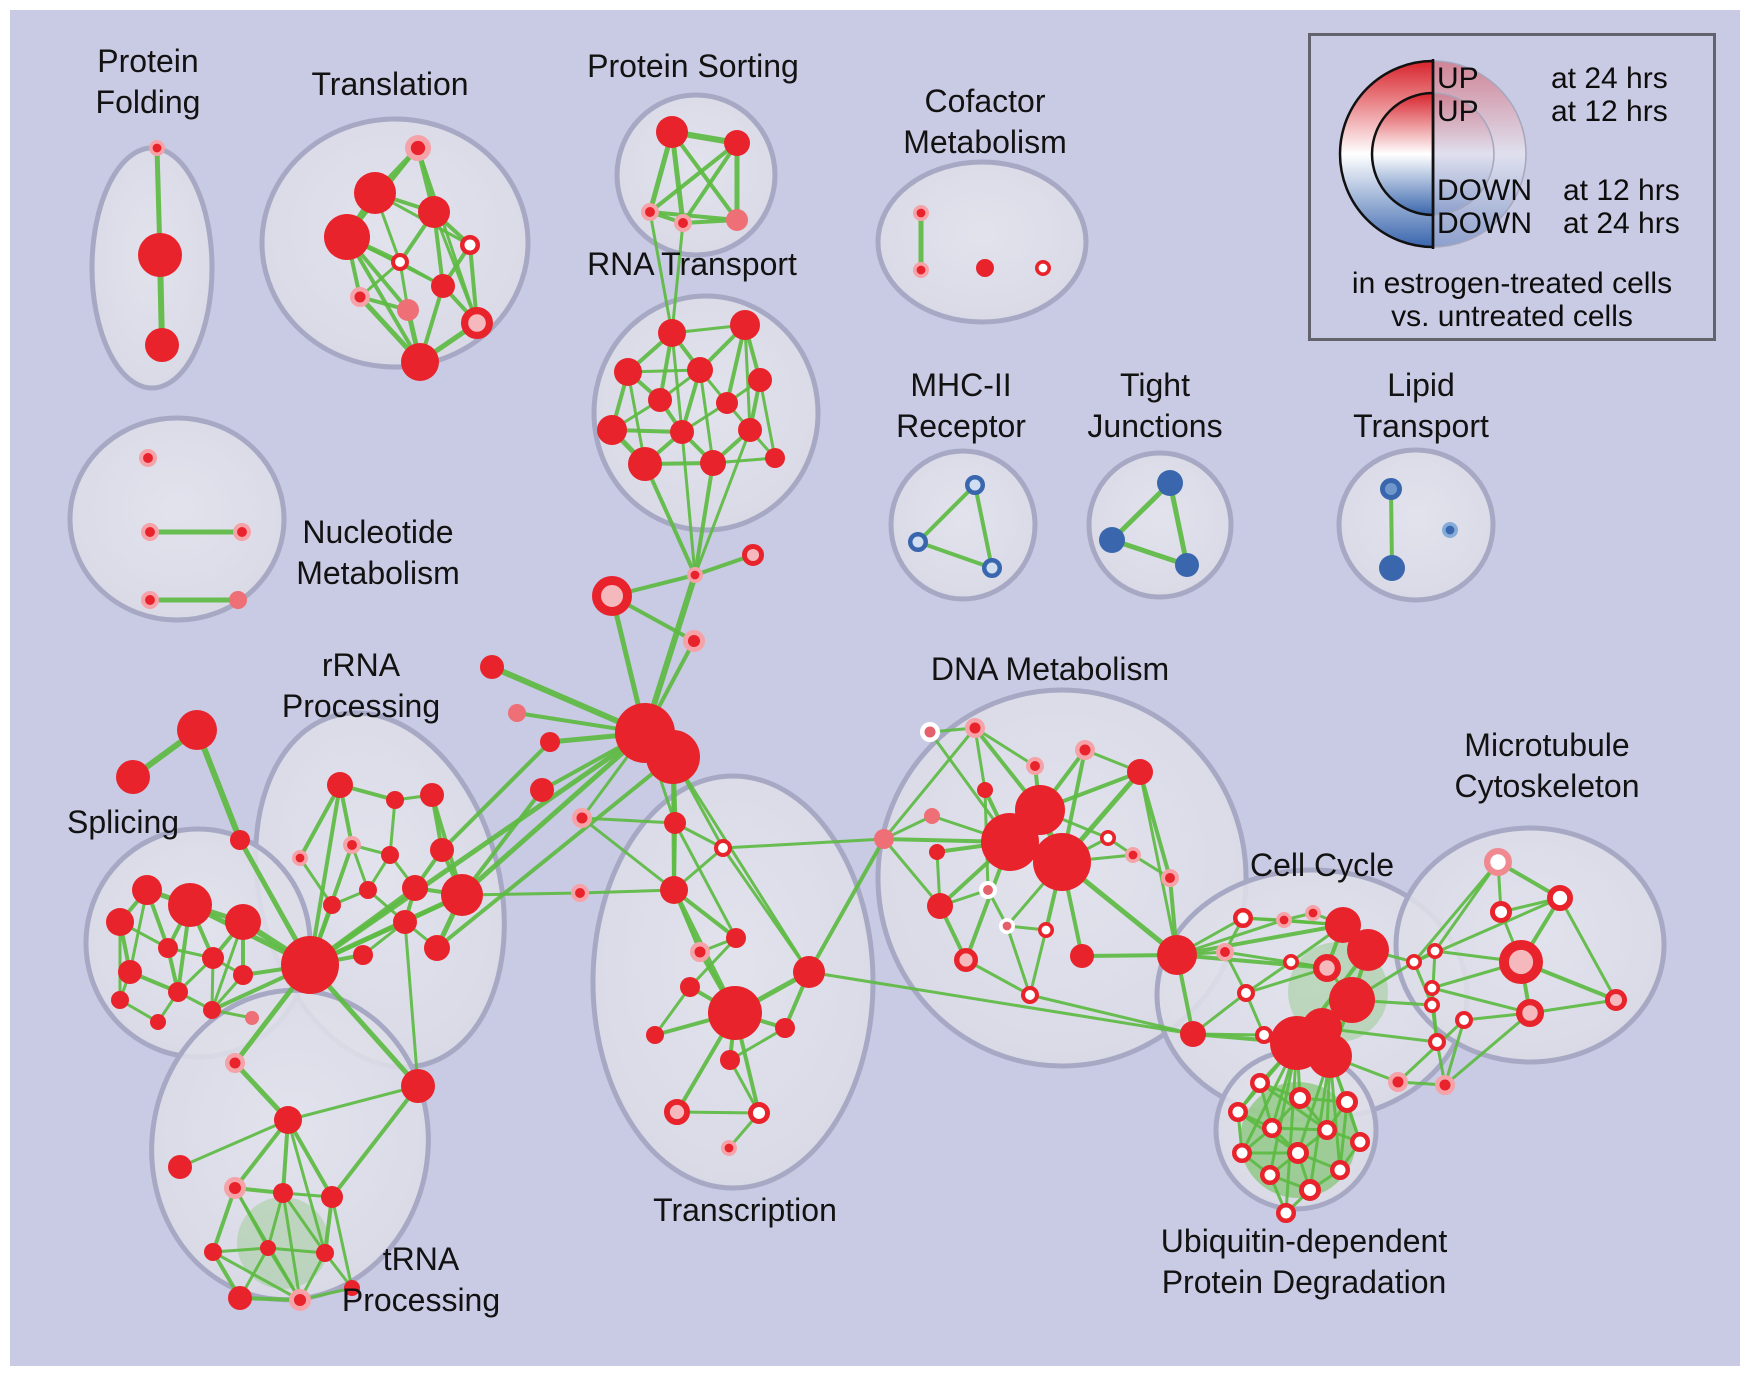  Describe the element at coordinates (1160, 525) in the screenshot. I see `cluster-ellipse-tight-junctions` at that location.